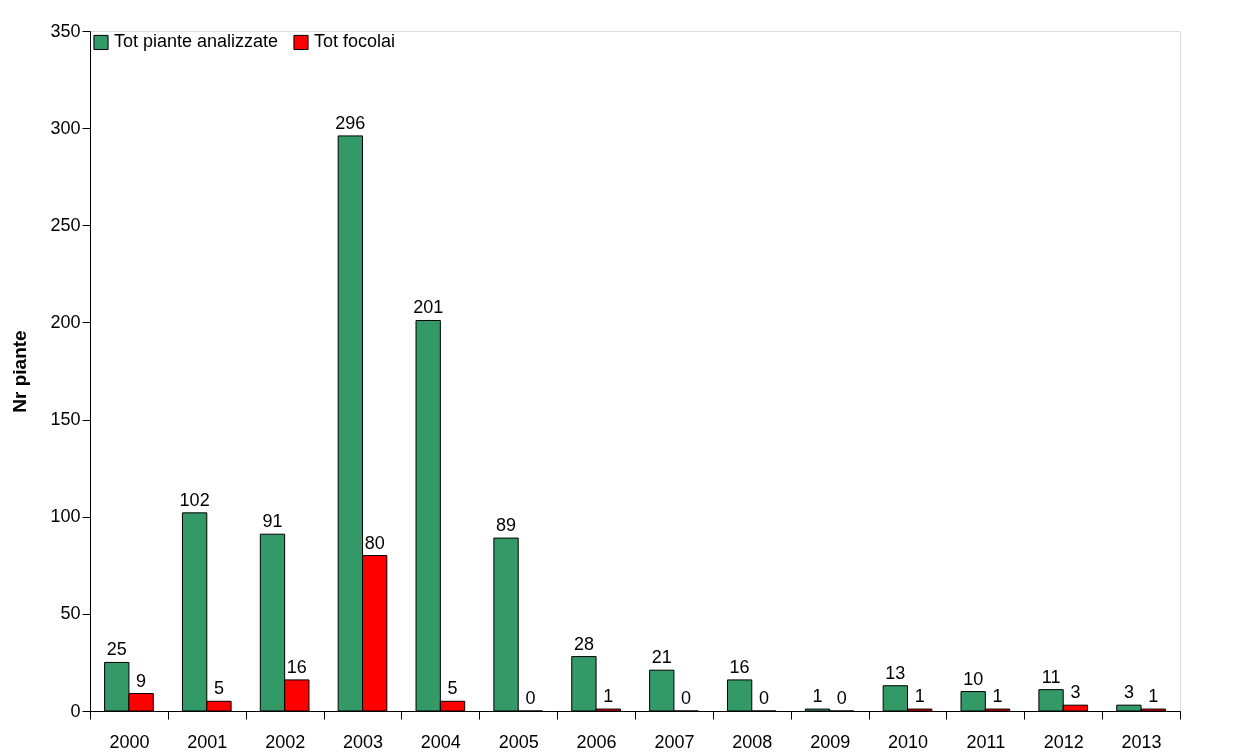 This screenshot has width=1237, height=756. What do you see at coordinates (363, 741) in the screenshot?
I see `x-tick-label: 2003` at bounding box center [363, 741].